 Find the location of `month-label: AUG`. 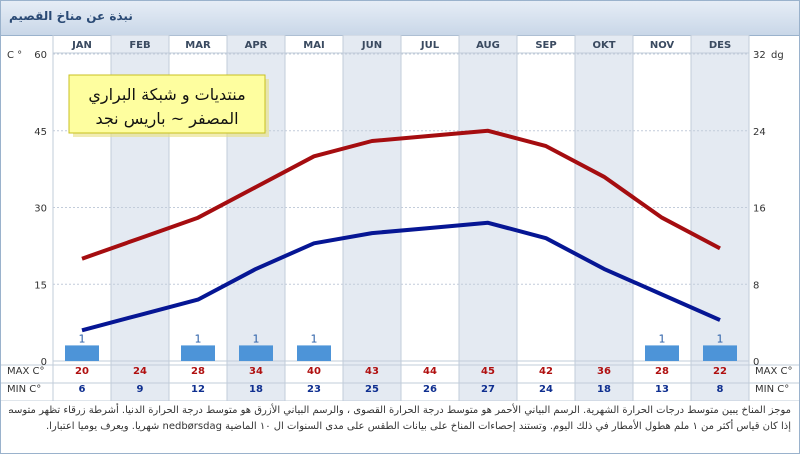

month-label: AUG is located at coordinates (488, 45).